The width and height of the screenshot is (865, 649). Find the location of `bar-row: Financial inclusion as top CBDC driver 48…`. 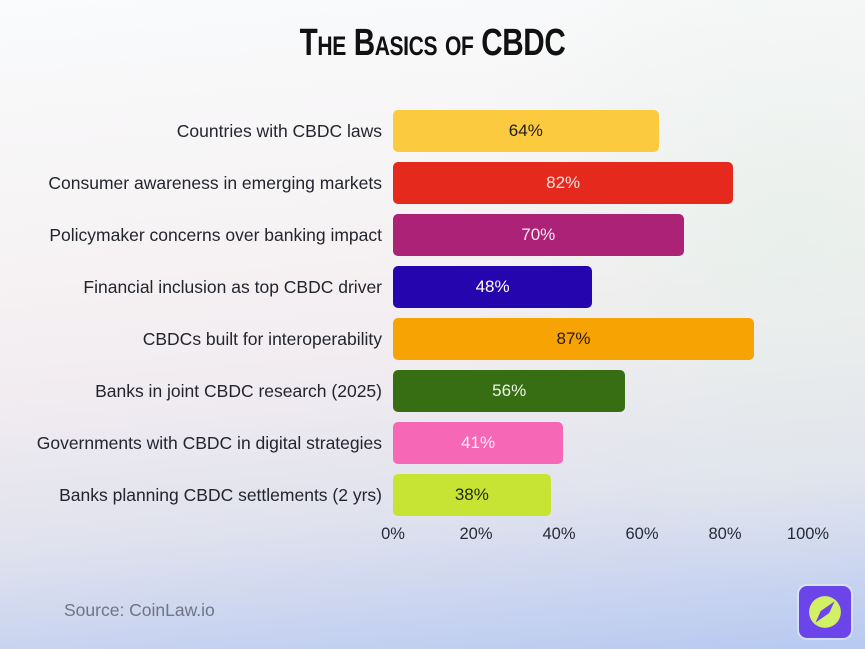

bar-row: Financial inclusion as top CBDC driver 48… is located at coordinates (404, 287).